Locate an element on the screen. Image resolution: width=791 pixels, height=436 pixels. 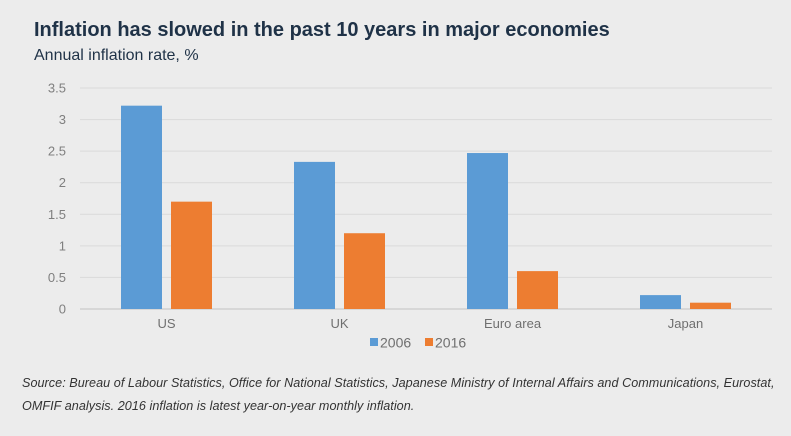
x-tick-label: US is located at coordinates (166, 323).